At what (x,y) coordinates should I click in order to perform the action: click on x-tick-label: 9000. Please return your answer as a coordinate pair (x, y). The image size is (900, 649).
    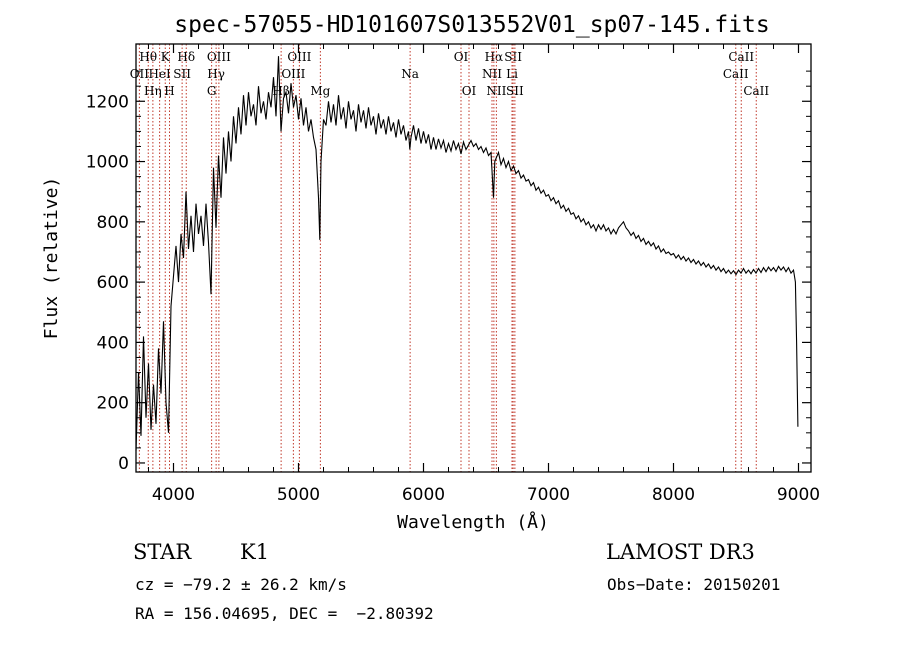
    Looking at the image, I should click on (798, 495).